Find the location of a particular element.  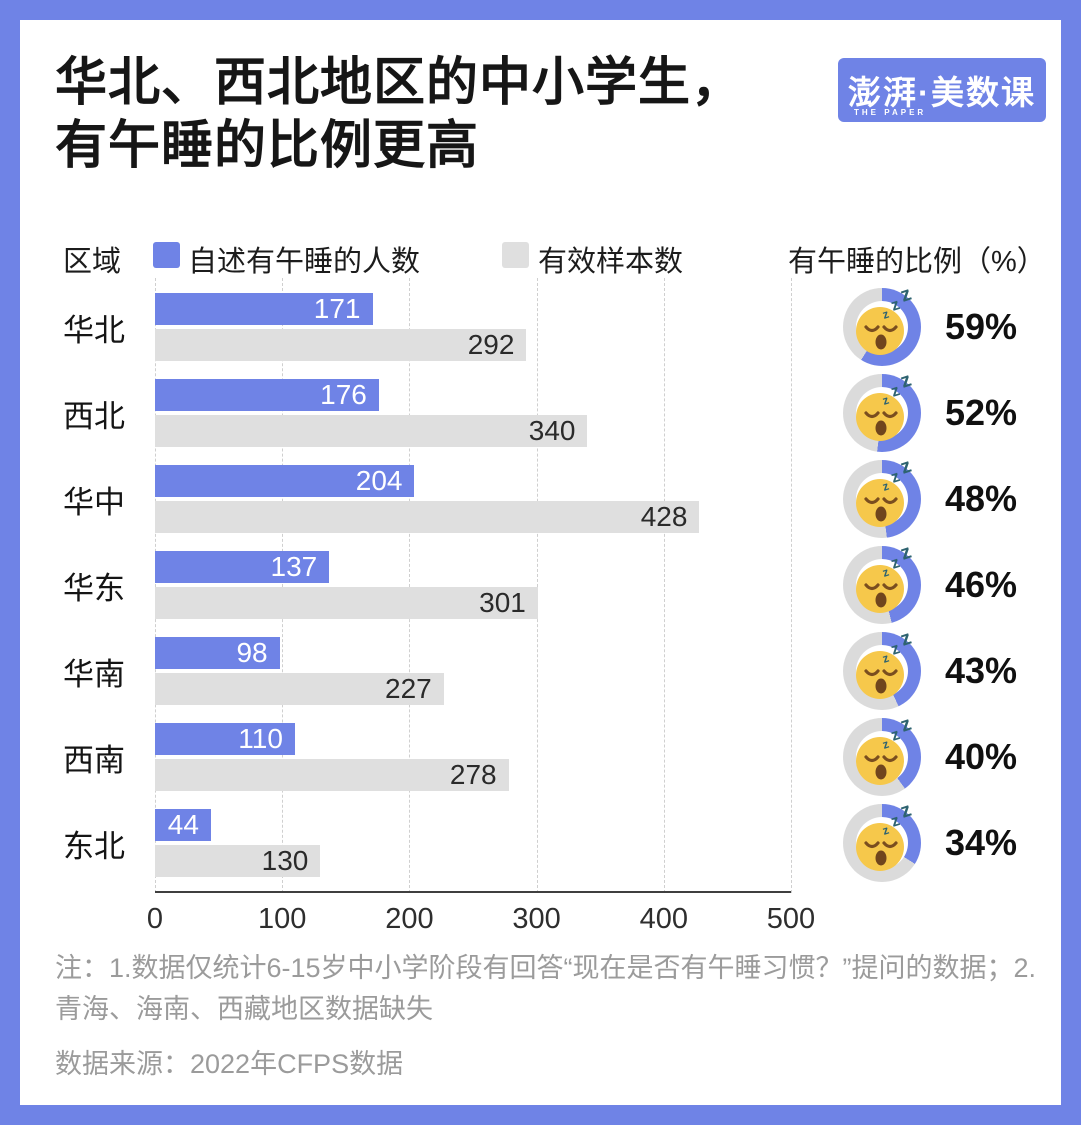

sample-bar: 130 is located at coordinates (238, 861).